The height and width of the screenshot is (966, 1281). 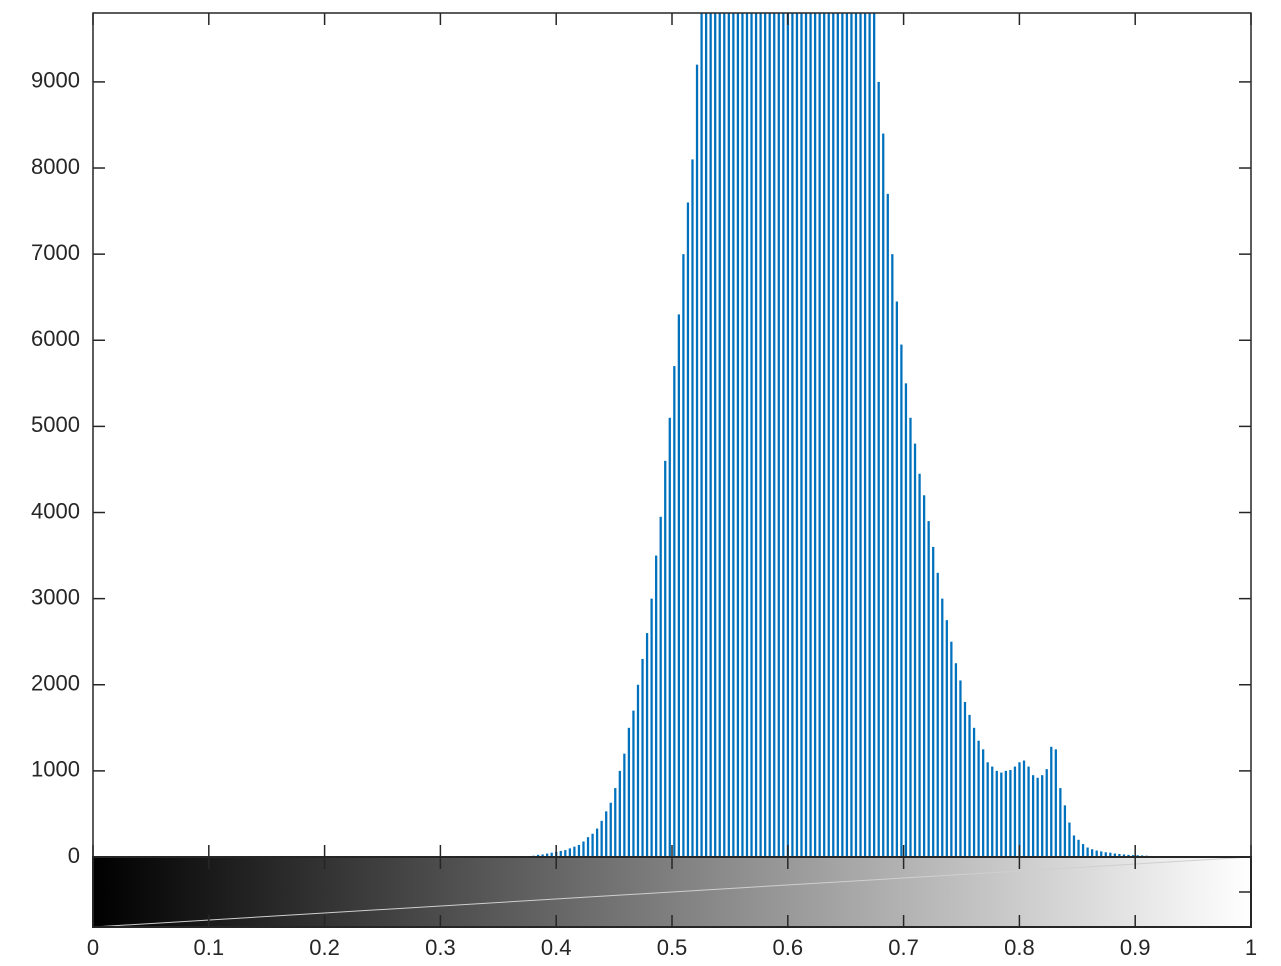 What do you see at coordinates (788, 947) in the screenshot?
I see `x-tick-label: 0.6` at bounding box center [788, 947].